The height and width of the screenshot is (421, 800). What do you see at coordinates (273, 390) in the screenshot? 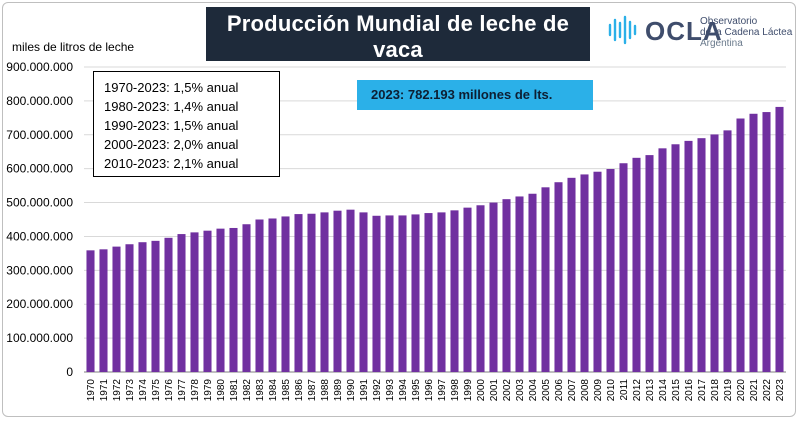
I see `x-tick-label: 1984` at bounding box center [273, 390].